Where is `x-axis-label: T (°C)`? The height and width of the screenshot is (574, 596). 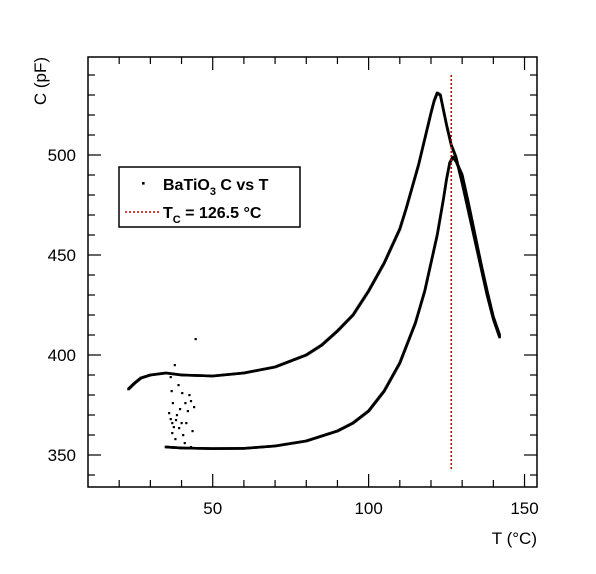
x-axis-label: T (°C) is located at coordinates (514, 538).